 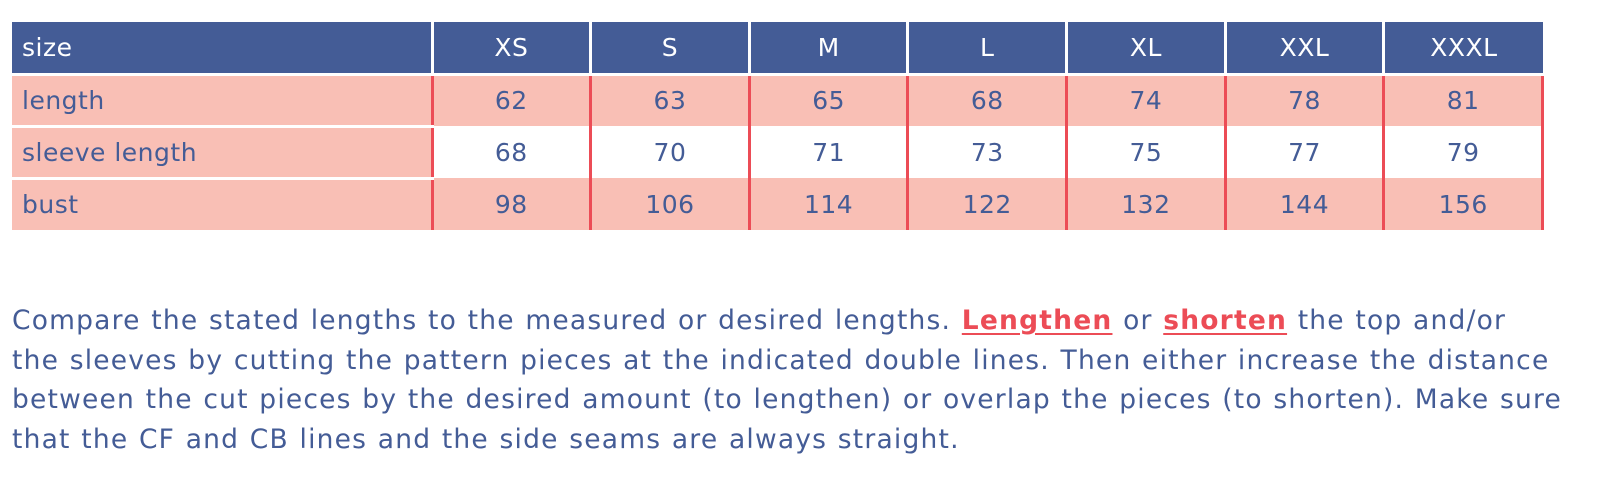 What do you see at coordinates (1146, 100) in the screenshot?
I see `table-cell: 74` at bounding box center [1146, 100].